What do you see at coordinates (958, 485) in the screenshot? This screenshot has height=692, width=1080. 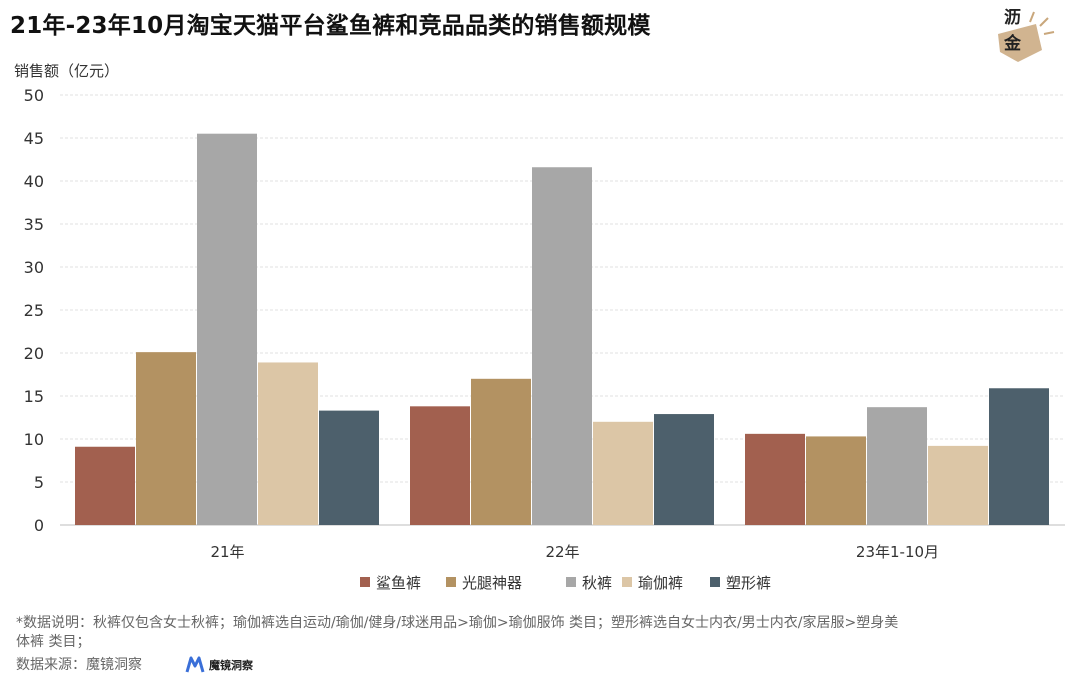 I see `bar-瑜伽裤-23年1-10月` at bounding box center [958, 485].